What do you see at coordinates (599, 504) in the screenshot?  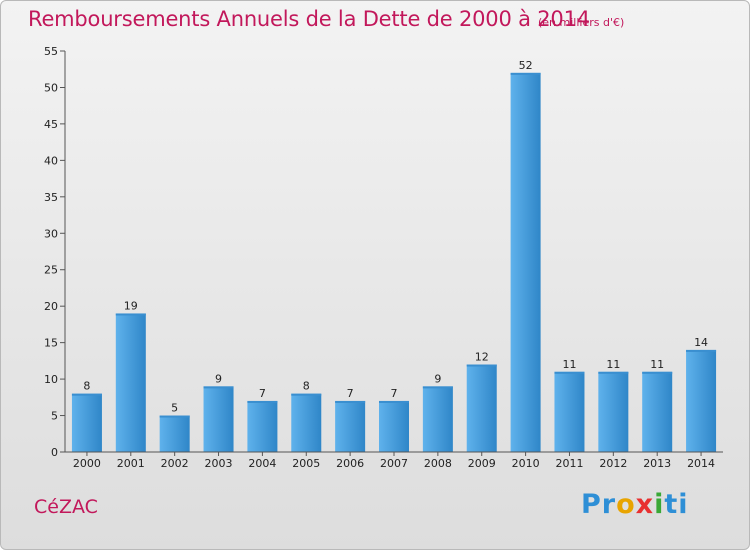 I see `brand-part: Pr` at bounding box center [599, 504].